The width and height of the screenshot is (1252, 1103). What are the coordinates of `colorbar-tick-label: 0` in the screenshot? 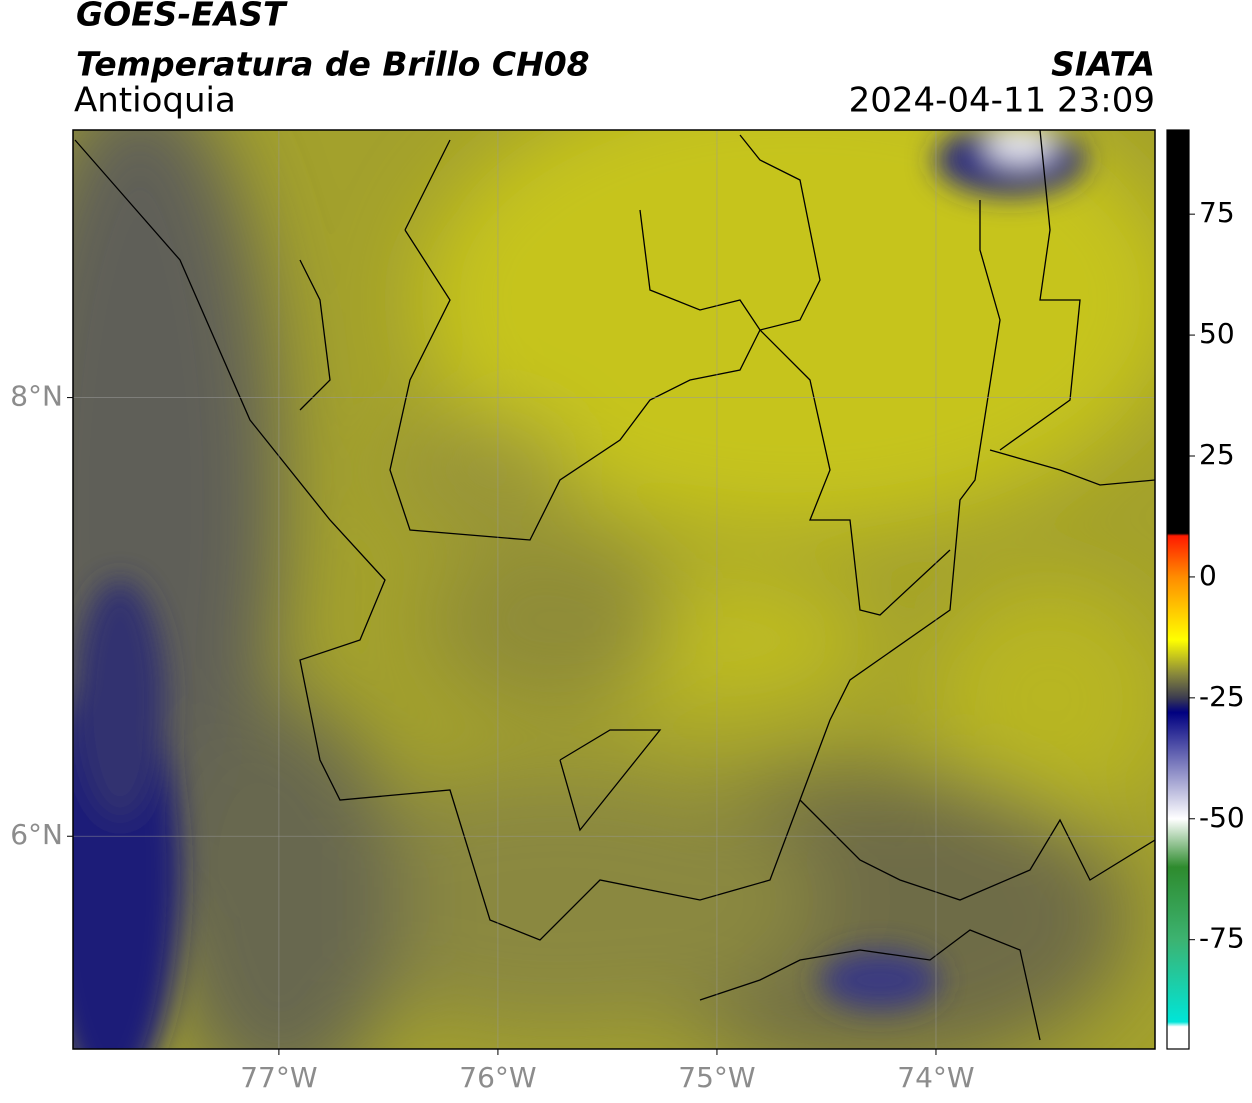 It's located at (1208, 575).